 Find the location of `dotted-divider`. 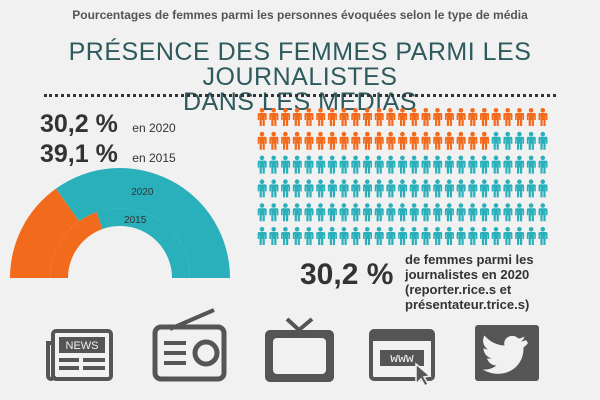

dotted-divider is located at coordinates (300, 95).